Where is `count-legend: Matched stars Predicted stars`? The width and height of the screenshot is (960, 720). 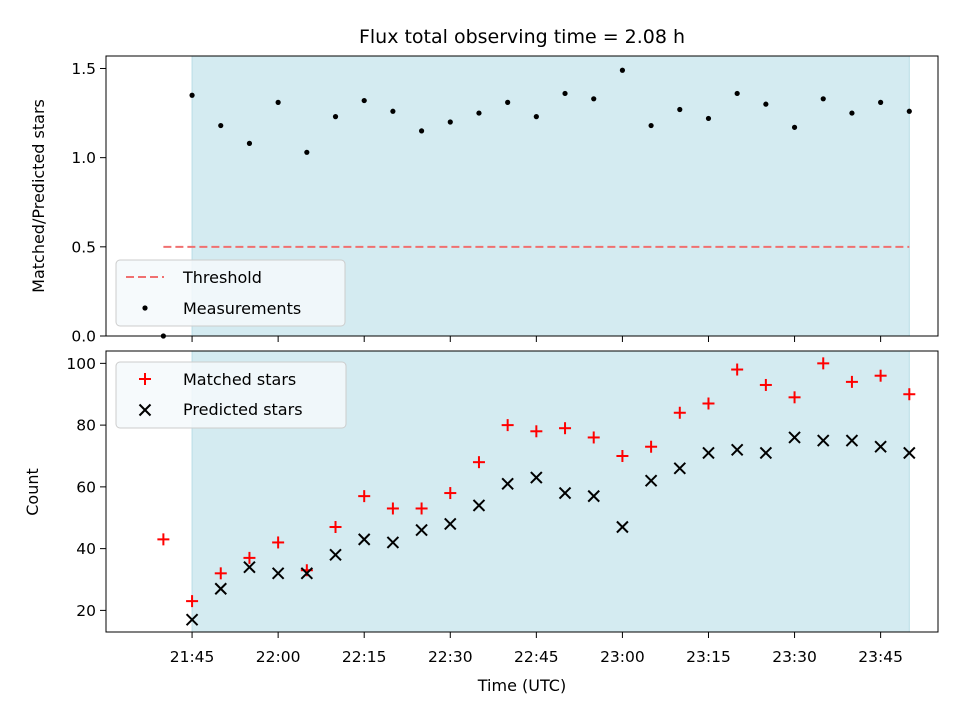
count-legend: Matched stars Predicted stars is located at coordinates (231, 395).